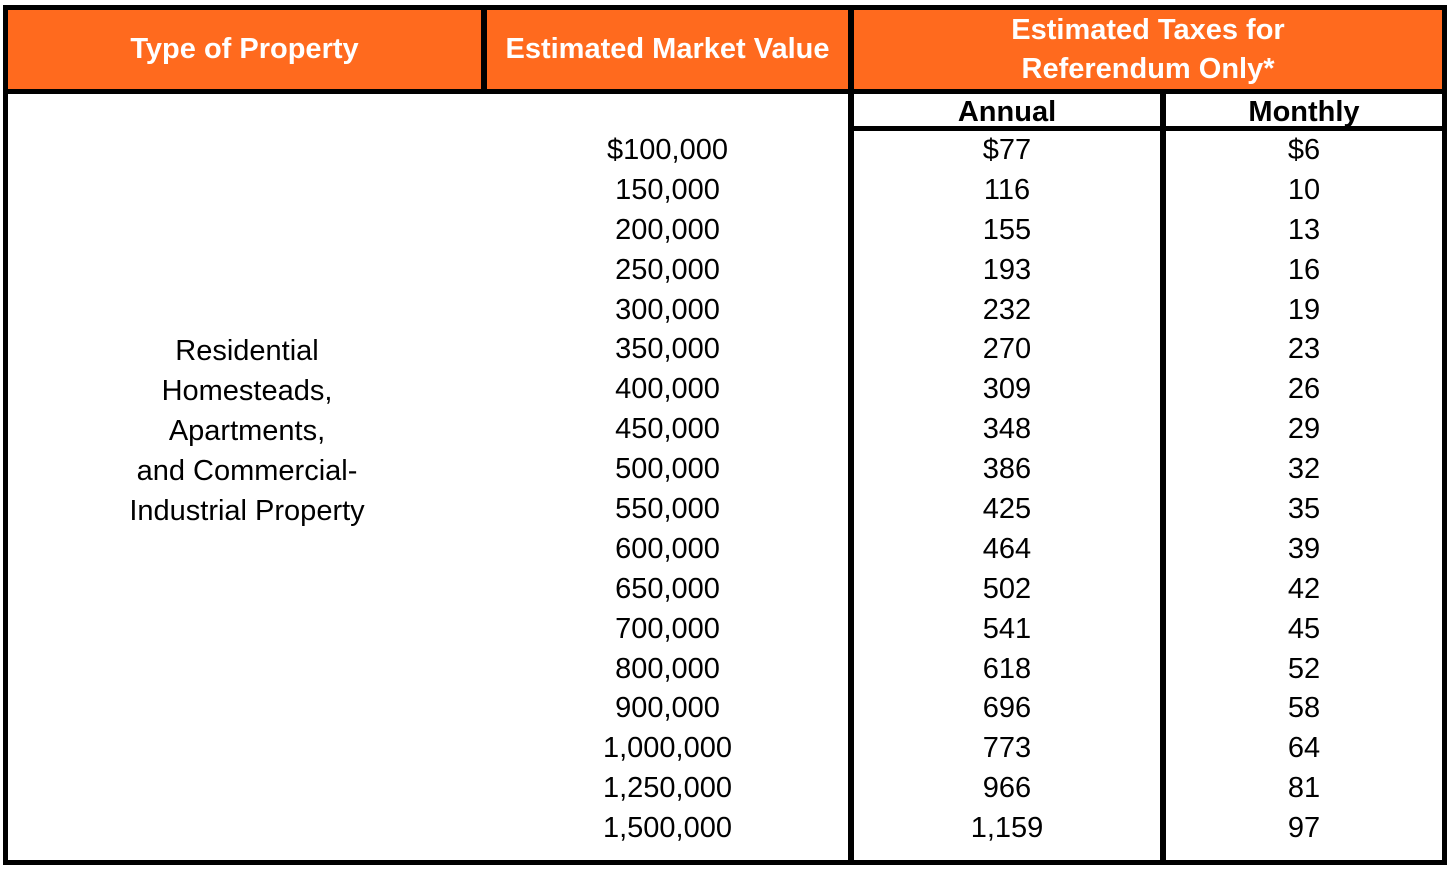 This screenshot has width=1452, height=870. What do you see at coordinates (667, 748) in the screenshot?
I see `market-value-cell: 1,000,000` at bounding box center [667, 748].